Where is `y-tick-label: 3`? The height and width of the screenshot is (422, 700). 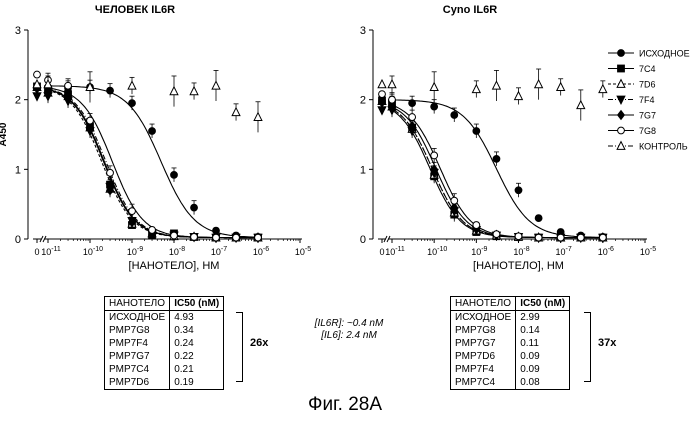 y-tick-label: 3 is located at coordinates (18, 31).